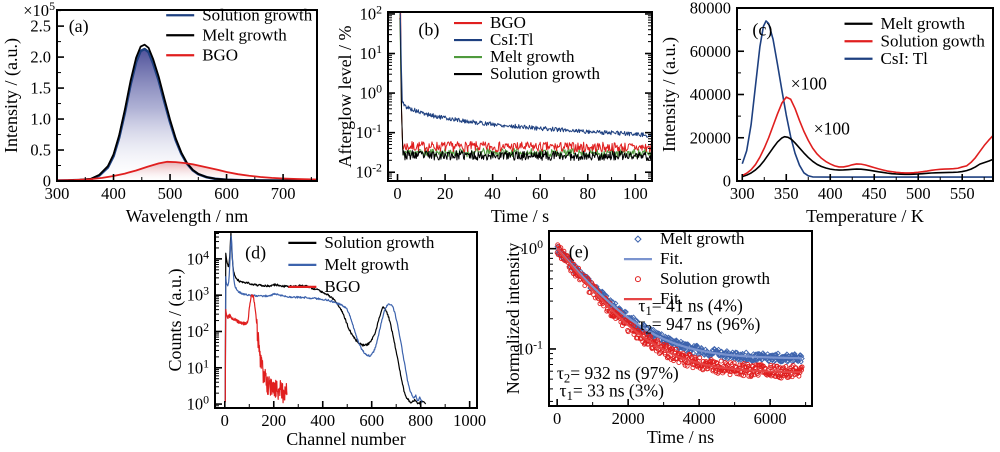 This screenshot has width=1000, height=452. Describe the element at coordinates (918, 193) in the screenshot. I see `panel-c-xtick: 500` at that location.